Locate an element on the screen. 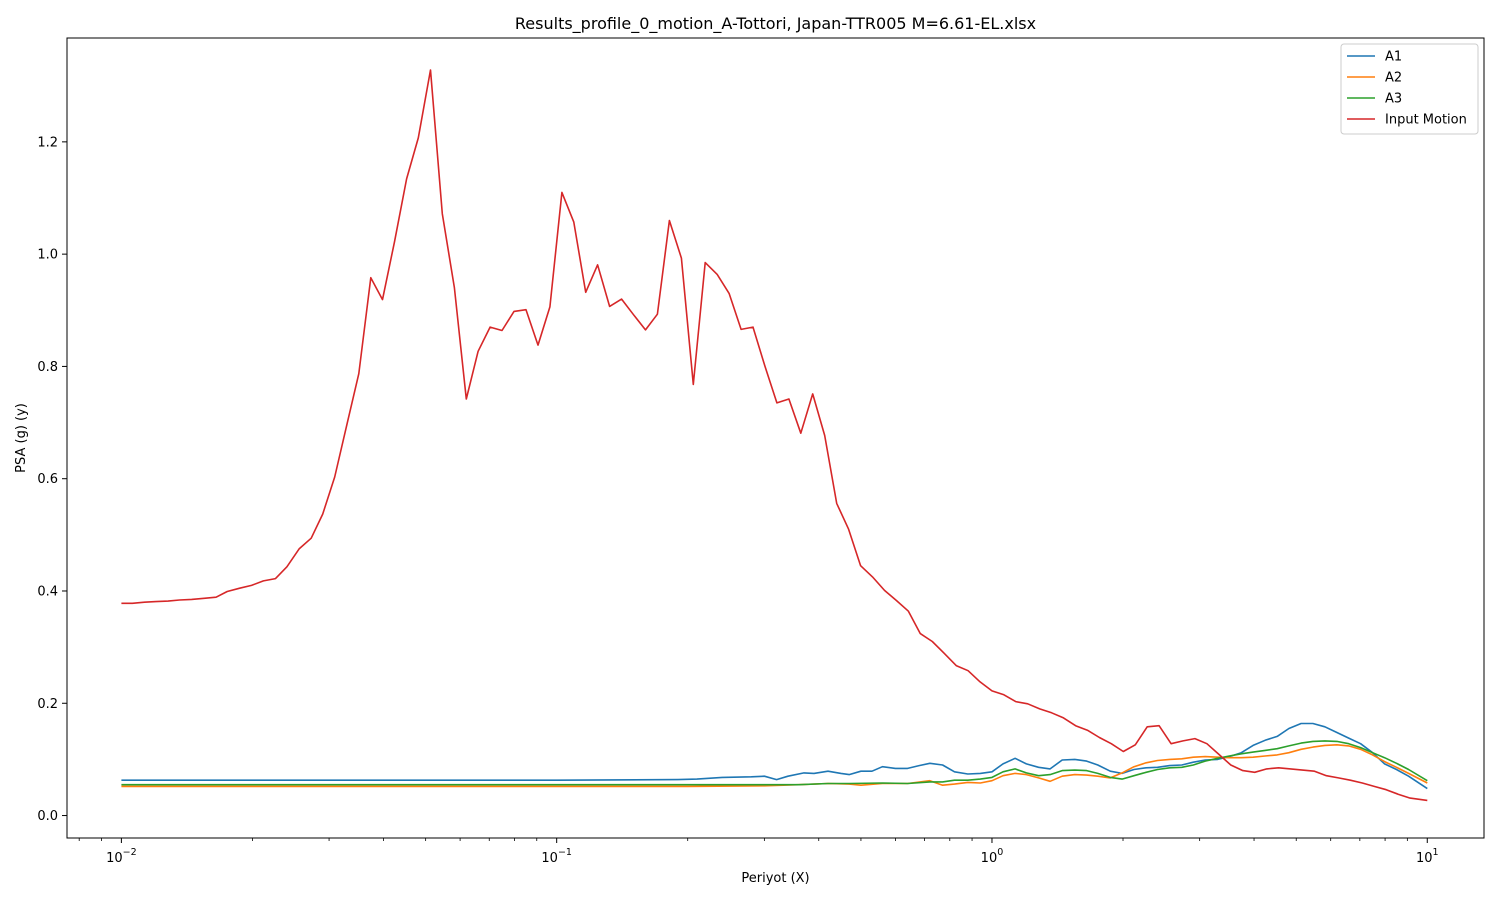 The height and width of the screenshot is (900, 1500). y-tick-label: 1.0 is located at coordinates (47, 255).